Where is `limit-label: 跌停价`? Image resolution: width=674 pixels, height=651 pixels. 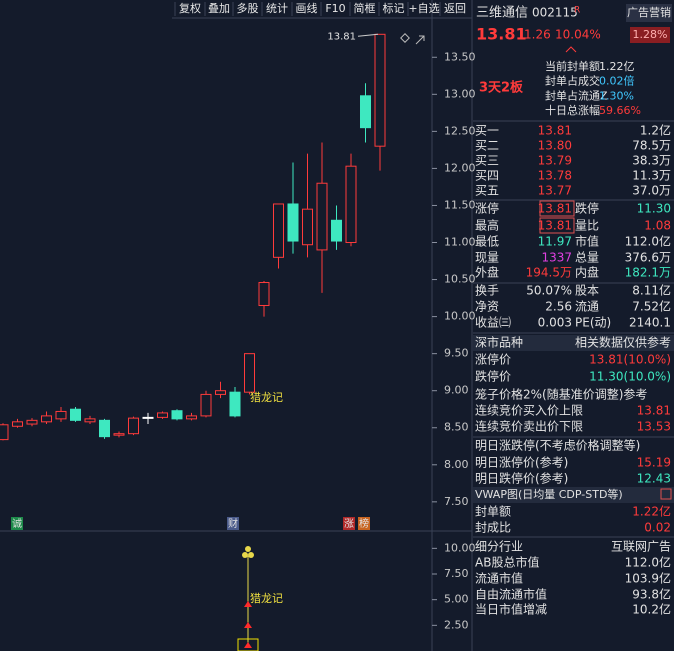
limit-label: 跌停价 is located at coordinates (493, 376).